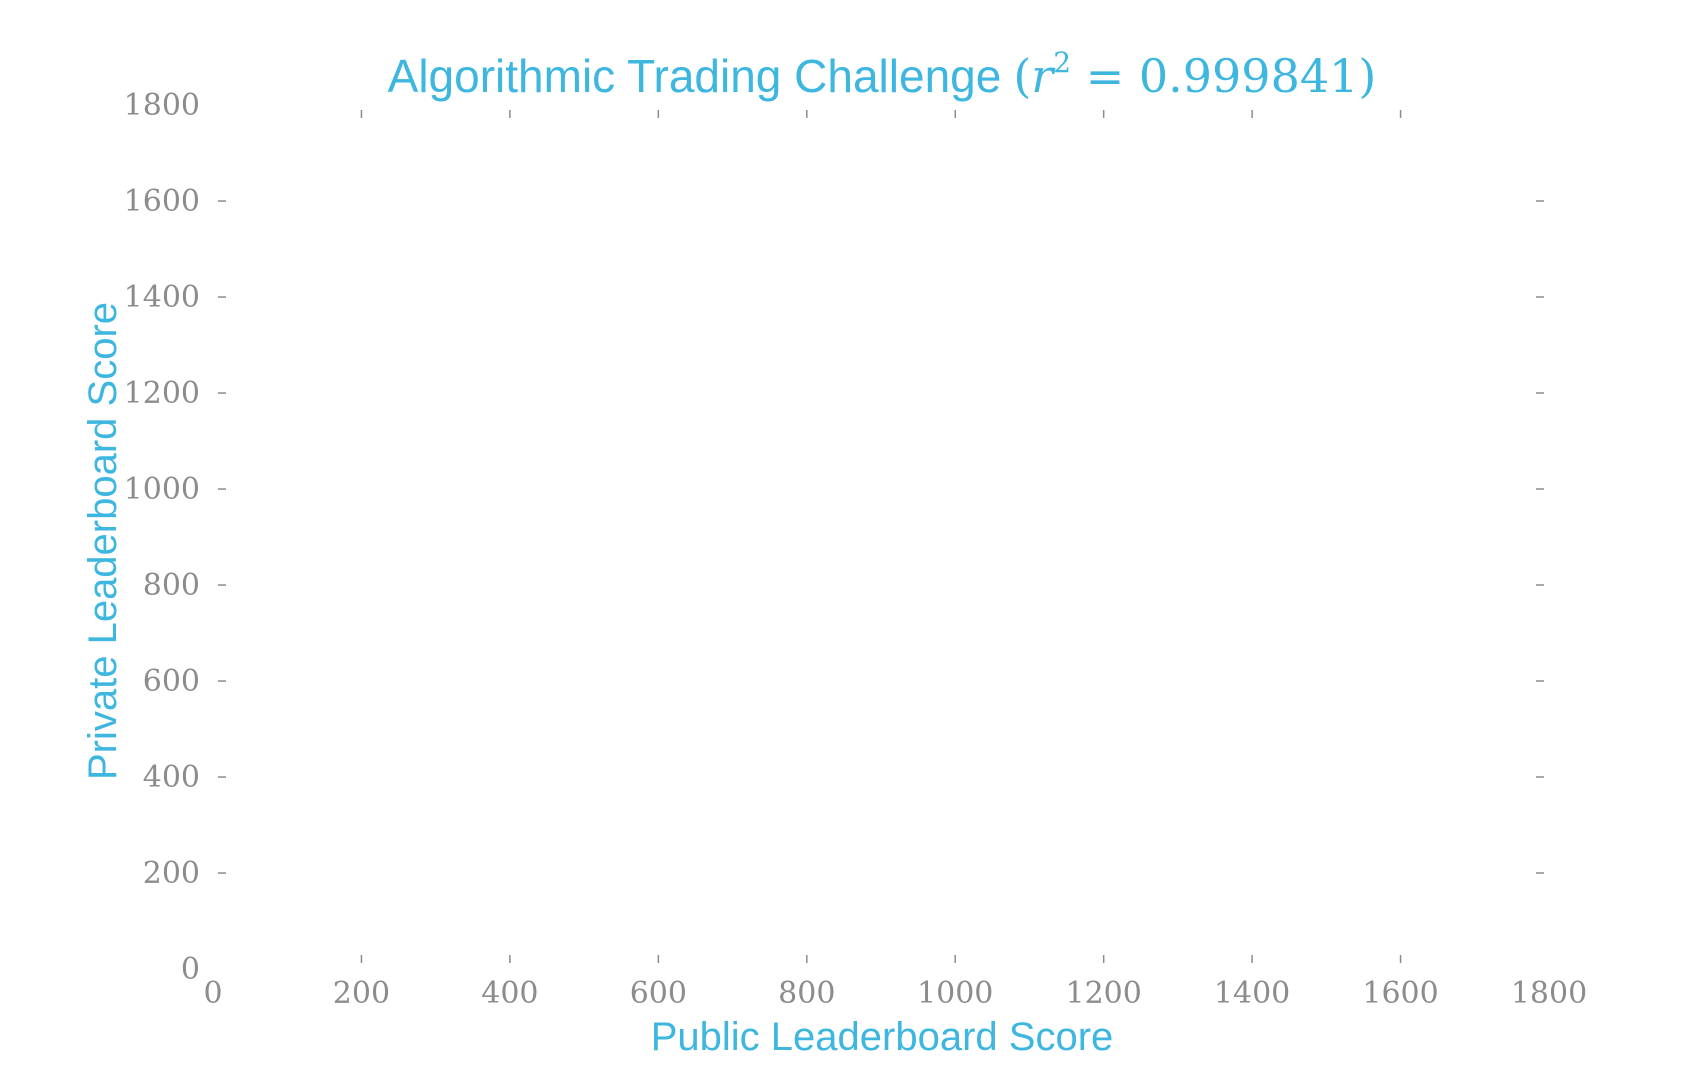 The image size is (1704, 1065). What do you see at coordinates (162, 105) in the screenshot?
I see `y-tick-label: 1800` at bounding box center [162, 105].